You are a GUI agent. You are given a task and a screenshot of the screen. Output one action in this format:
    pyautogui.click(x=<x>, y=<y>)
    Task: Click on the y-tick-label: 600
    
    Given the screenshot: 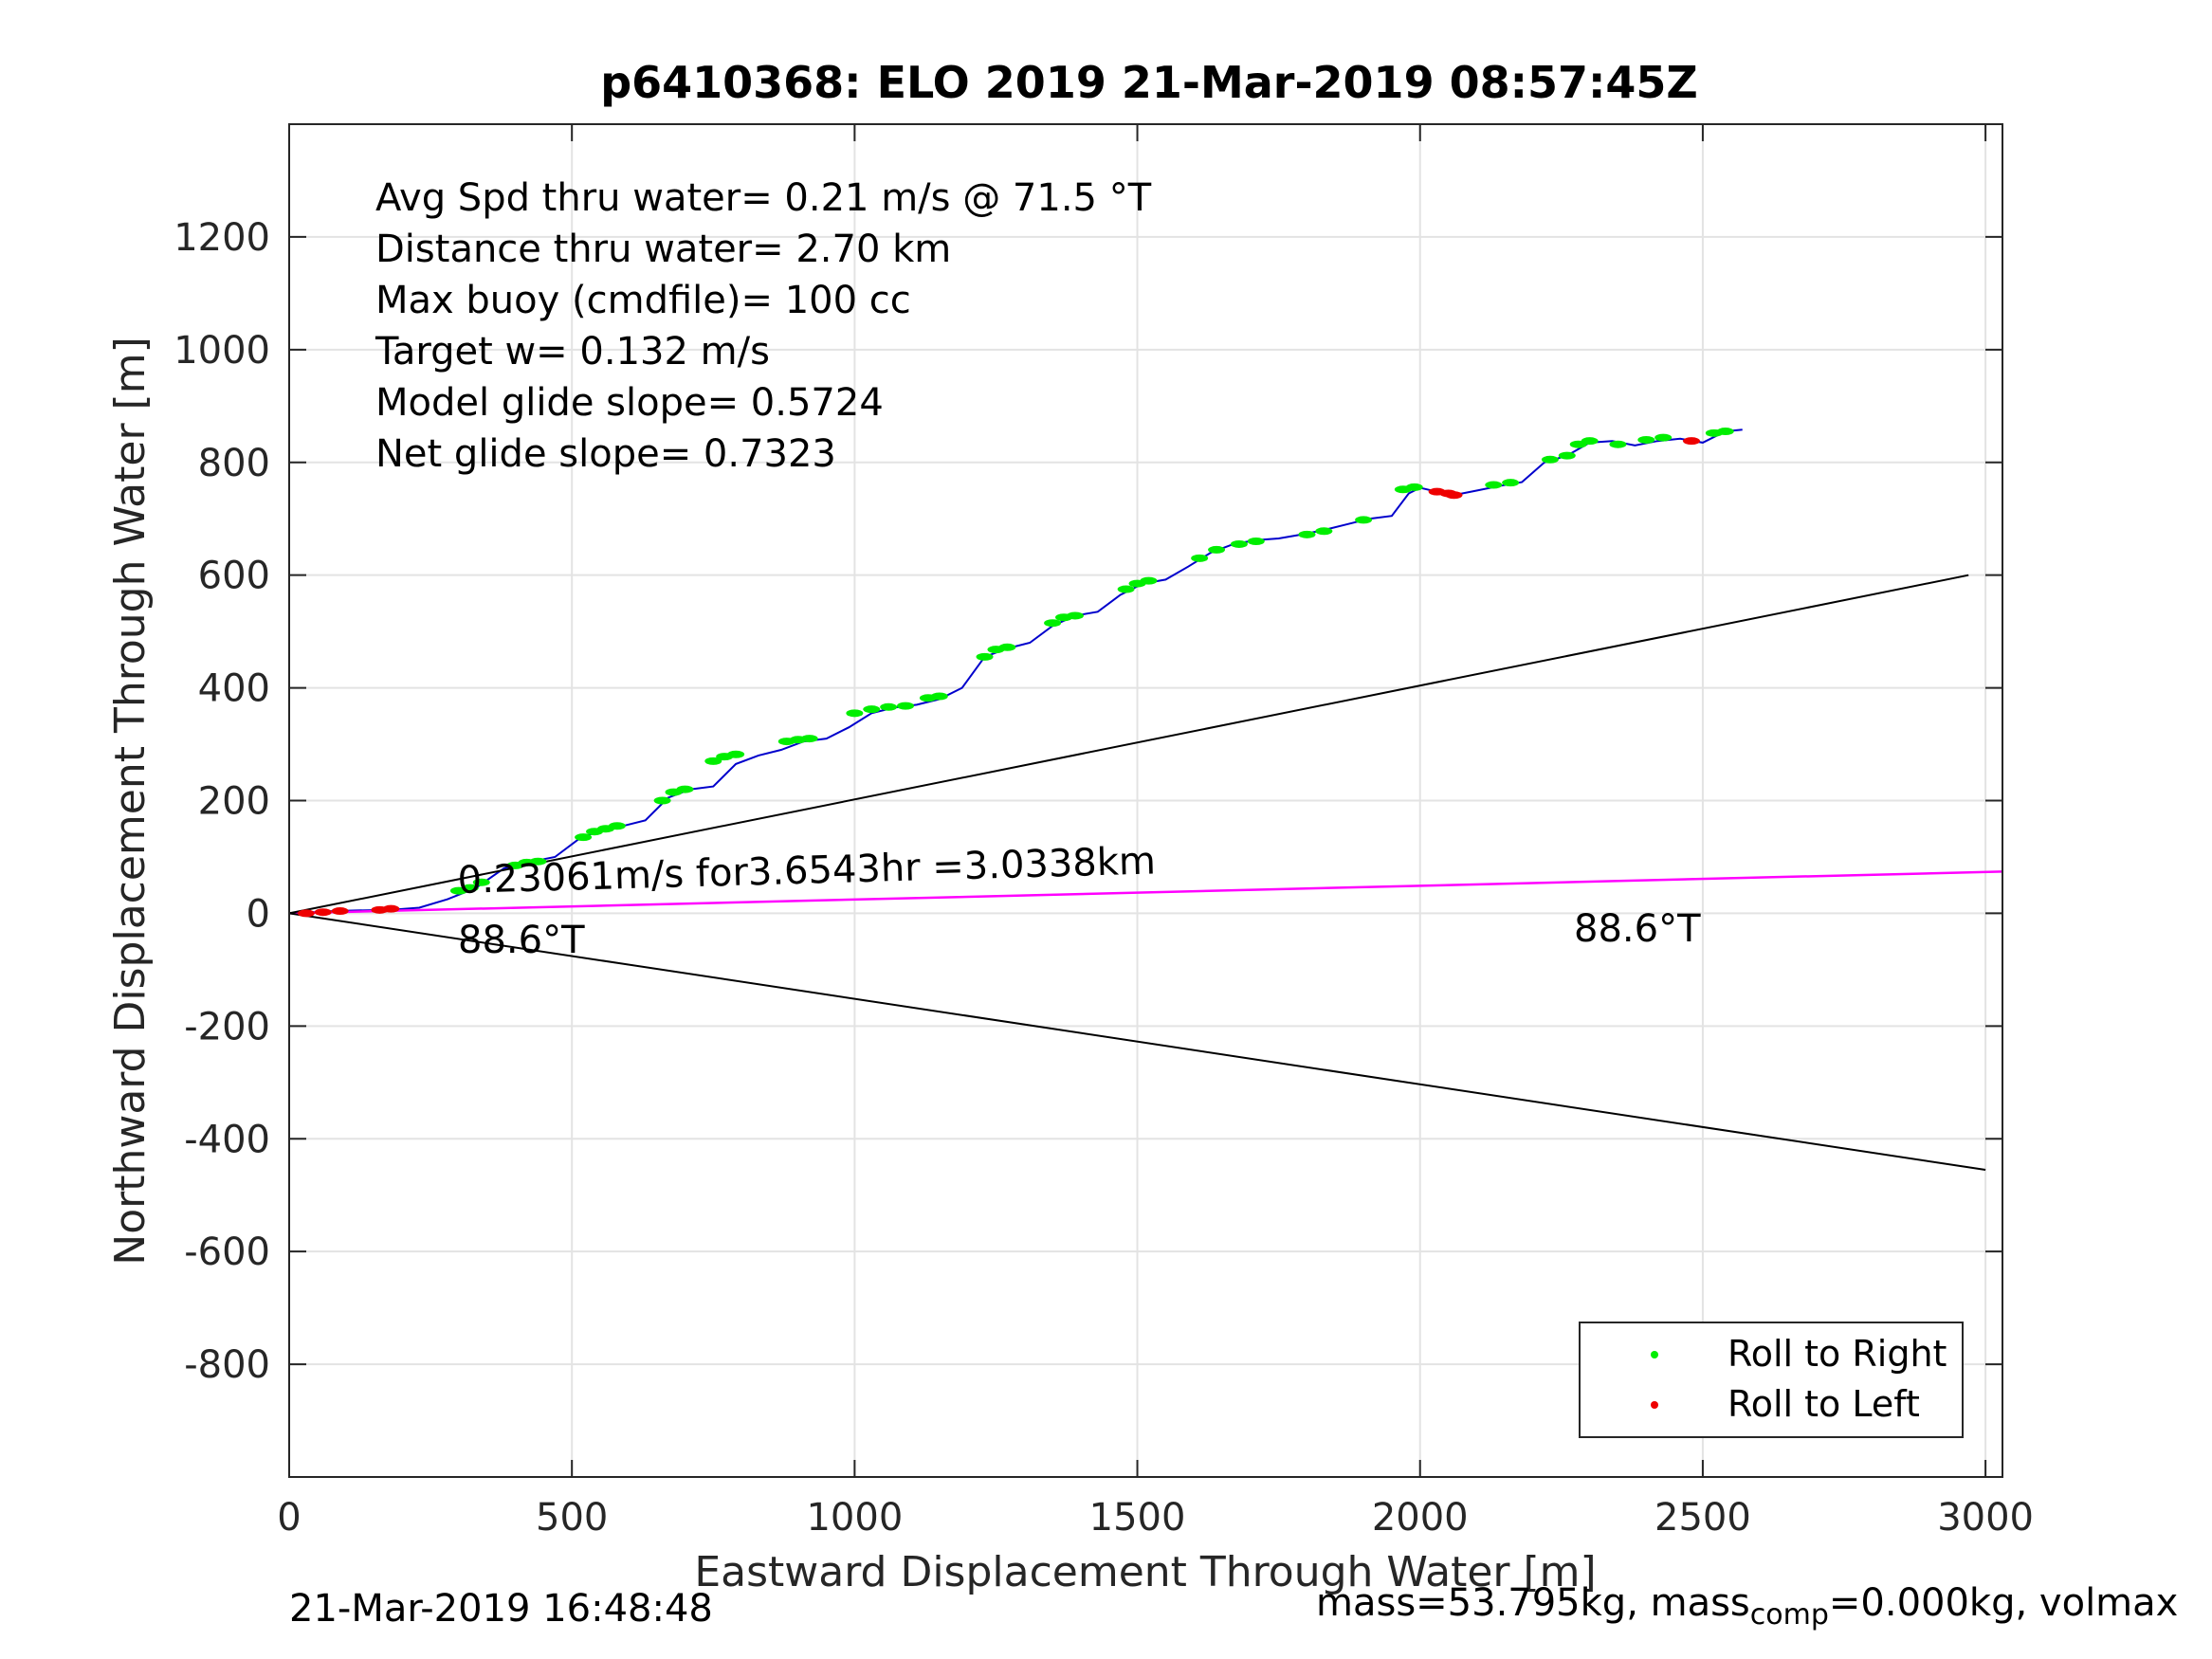 What is the action you would take?
    pyautogui.click(x=234, y=576)
    